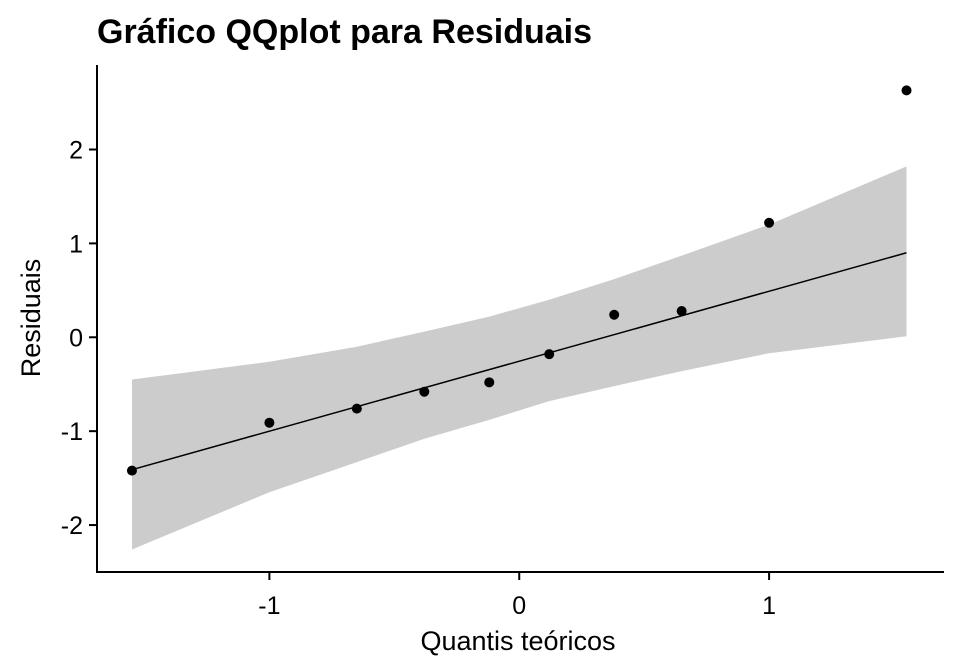 This screenshot has width=960, height=672. What do you see at coordinates (31, 318) in the screenshot?
I see `y-axis-label: Residuais` at bounding box center [31, 318].